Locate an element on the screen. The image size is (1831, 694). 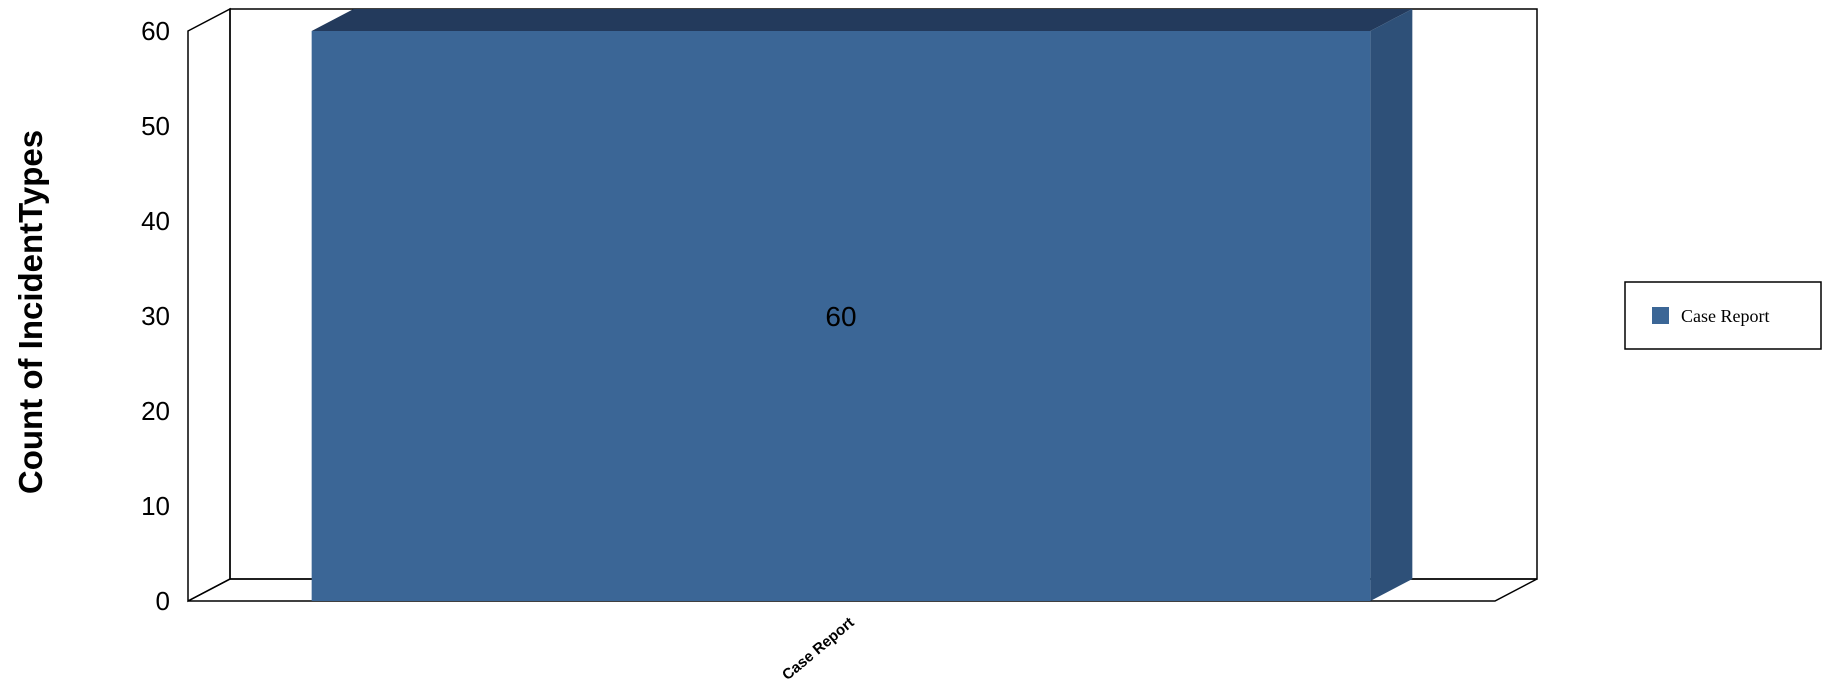
legend-swatch is located at coordinates (1660, 315).